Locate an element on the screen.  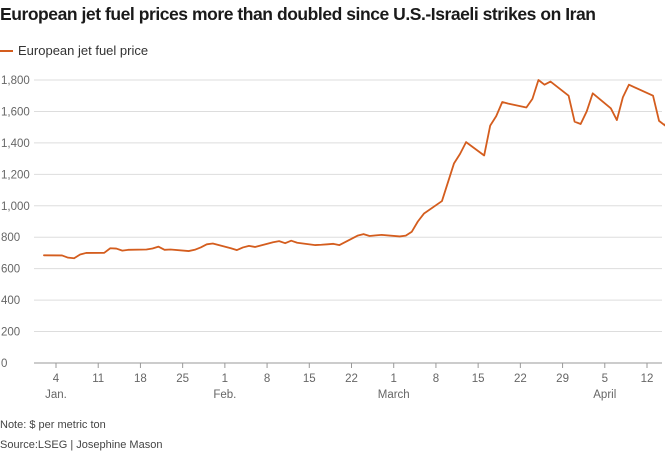
y-axis: 0 200 400 600 800 1,000 1,200 1,400 1,600 1,800 is located at coordinates (15, 222).